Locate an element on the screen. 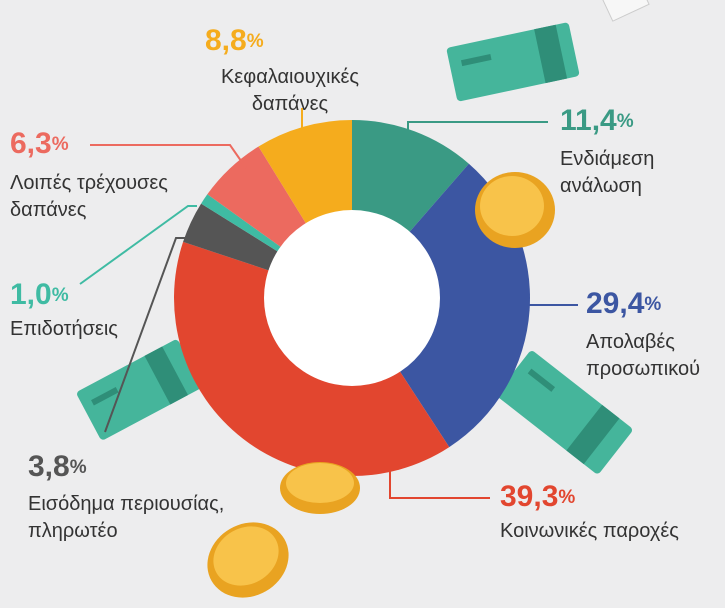 The width and height of the screenshot is (725, 608). category-line: Κεφαλαιουχικές is located at coordinates (290, 77).